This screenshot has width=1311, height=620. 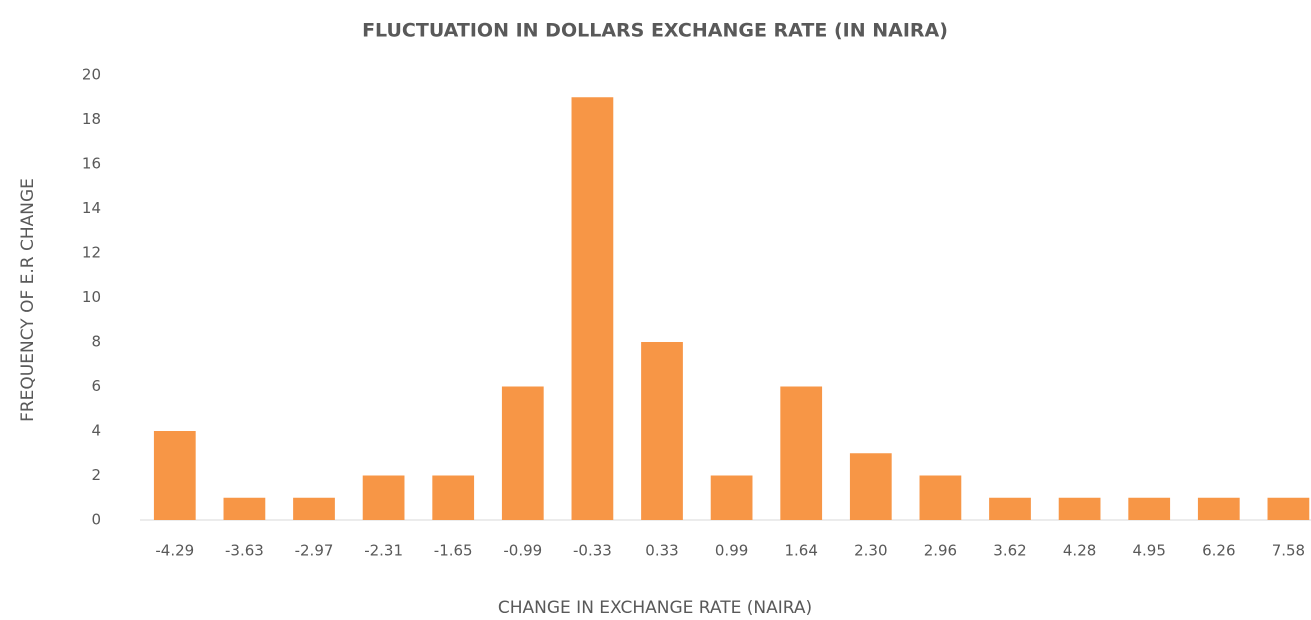 What do you see at coordinates (453, 551) in the screenshot?
I see `x-tick-label: -1.65` at bounding box center [453, 551].